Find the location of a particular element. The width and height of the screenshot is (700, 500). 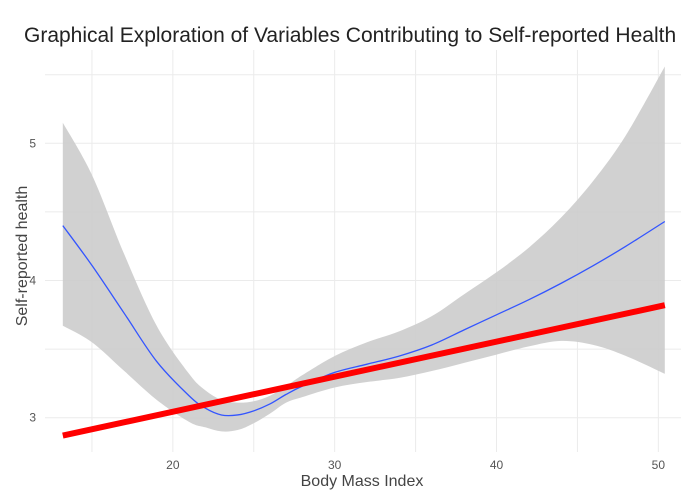

y-axis-title: Self-reported health is located at coordinates (22, 256).